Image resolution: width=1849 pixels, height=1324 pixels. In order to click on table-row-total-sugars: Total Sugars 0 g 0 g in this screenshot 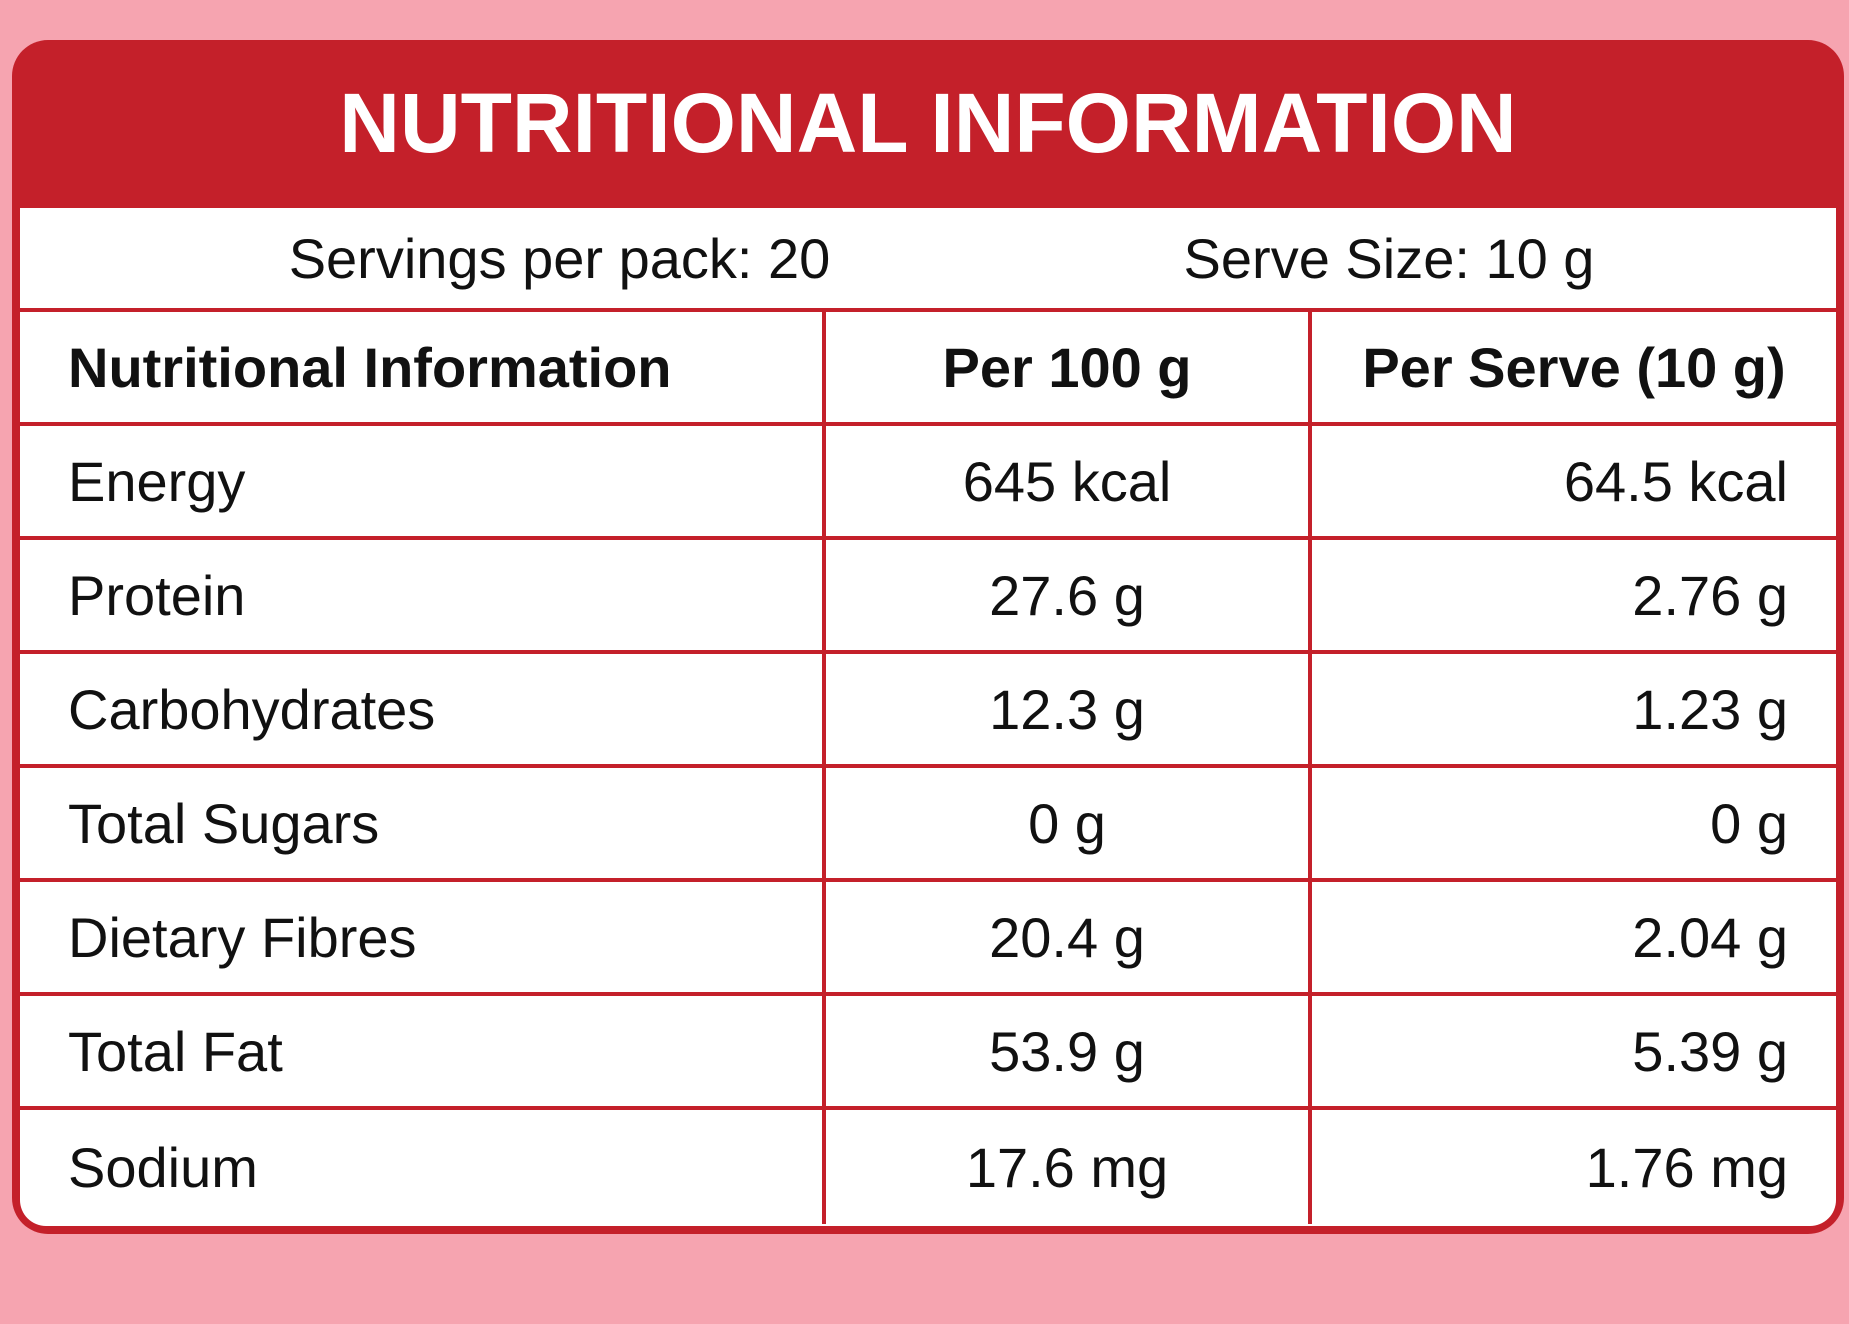, I will do `click(928, 825)`.